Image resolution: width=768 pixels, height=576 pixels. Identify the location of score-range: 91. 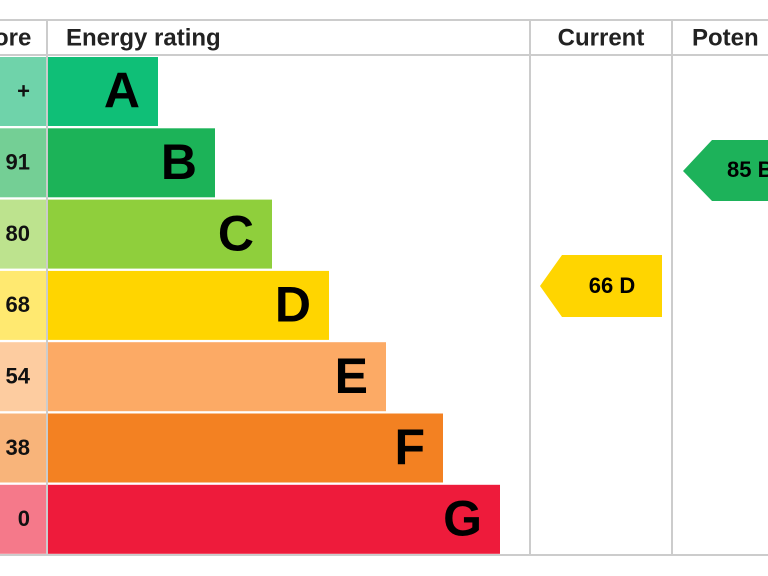
(18, 162).